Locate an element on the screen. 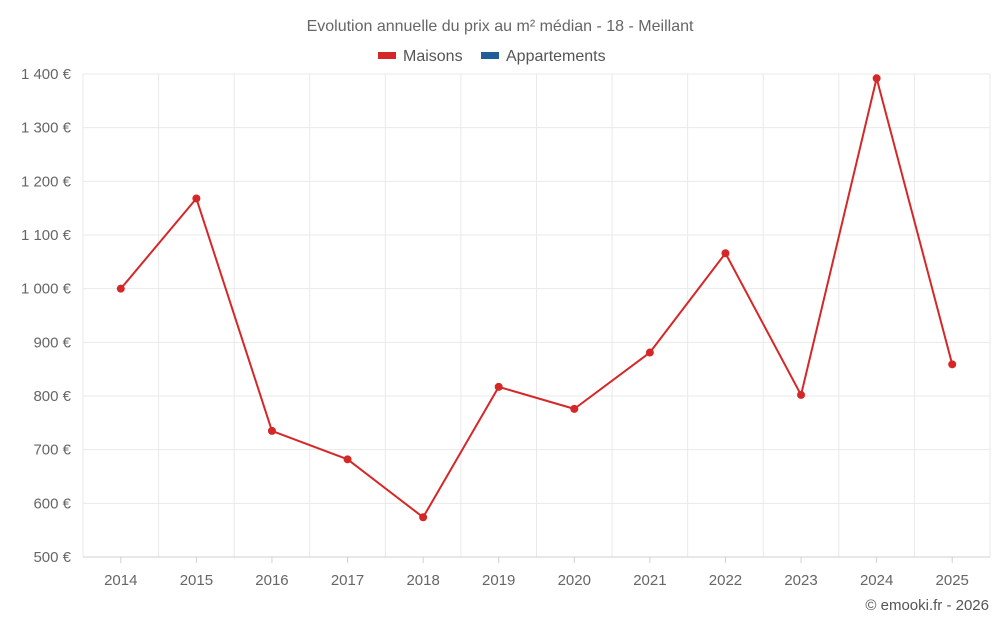 Image resolution: width=1000 pixels, height=625 pixels. y-tick-label: 1 100 € is located at coordinates (46, 235).